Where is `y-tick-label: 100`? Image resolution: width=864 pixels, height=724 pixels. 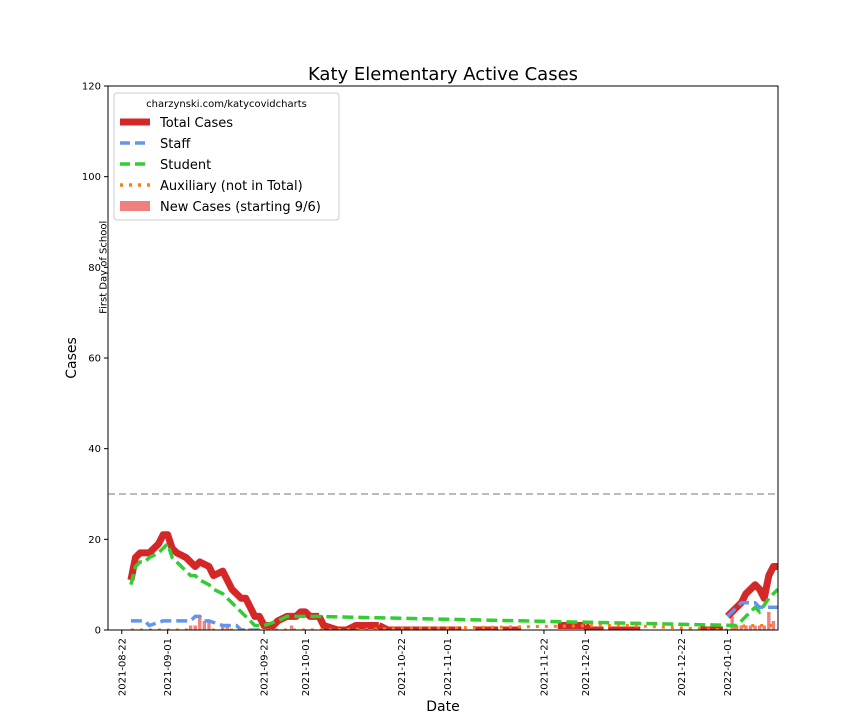 y-tick-label: 100 is located at coordinates (91, 177).